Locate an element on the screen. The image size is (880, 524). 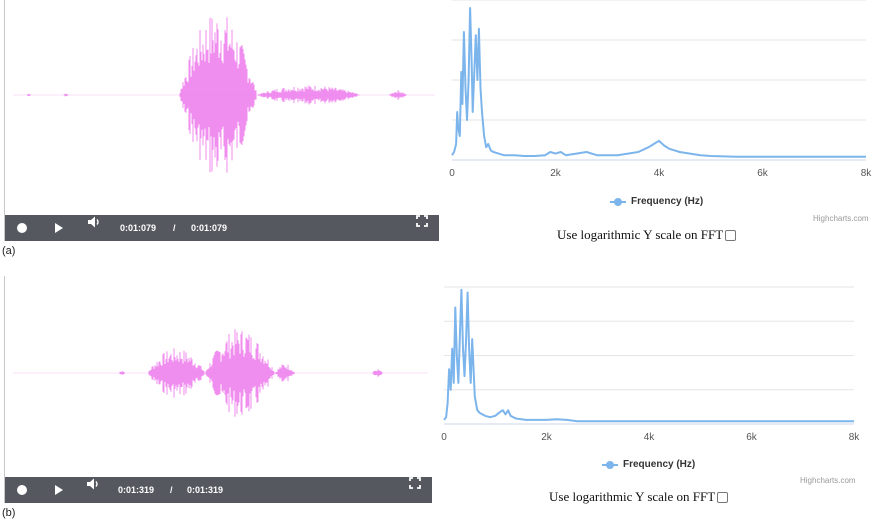
player-controls-bar: 0:01:319 / 0:01:319 is located at coordinates (218, 490).